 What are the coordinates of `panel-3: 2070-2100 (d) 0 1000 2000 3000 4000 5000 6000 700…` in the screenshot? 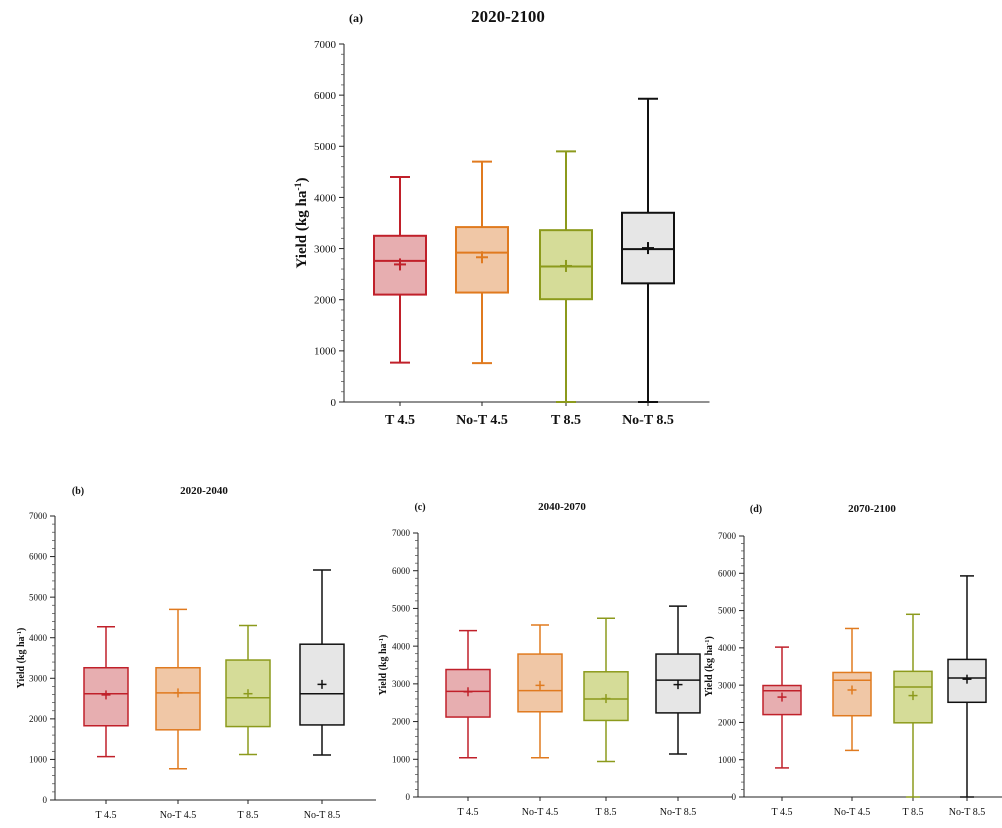 It's located at (853, 660).